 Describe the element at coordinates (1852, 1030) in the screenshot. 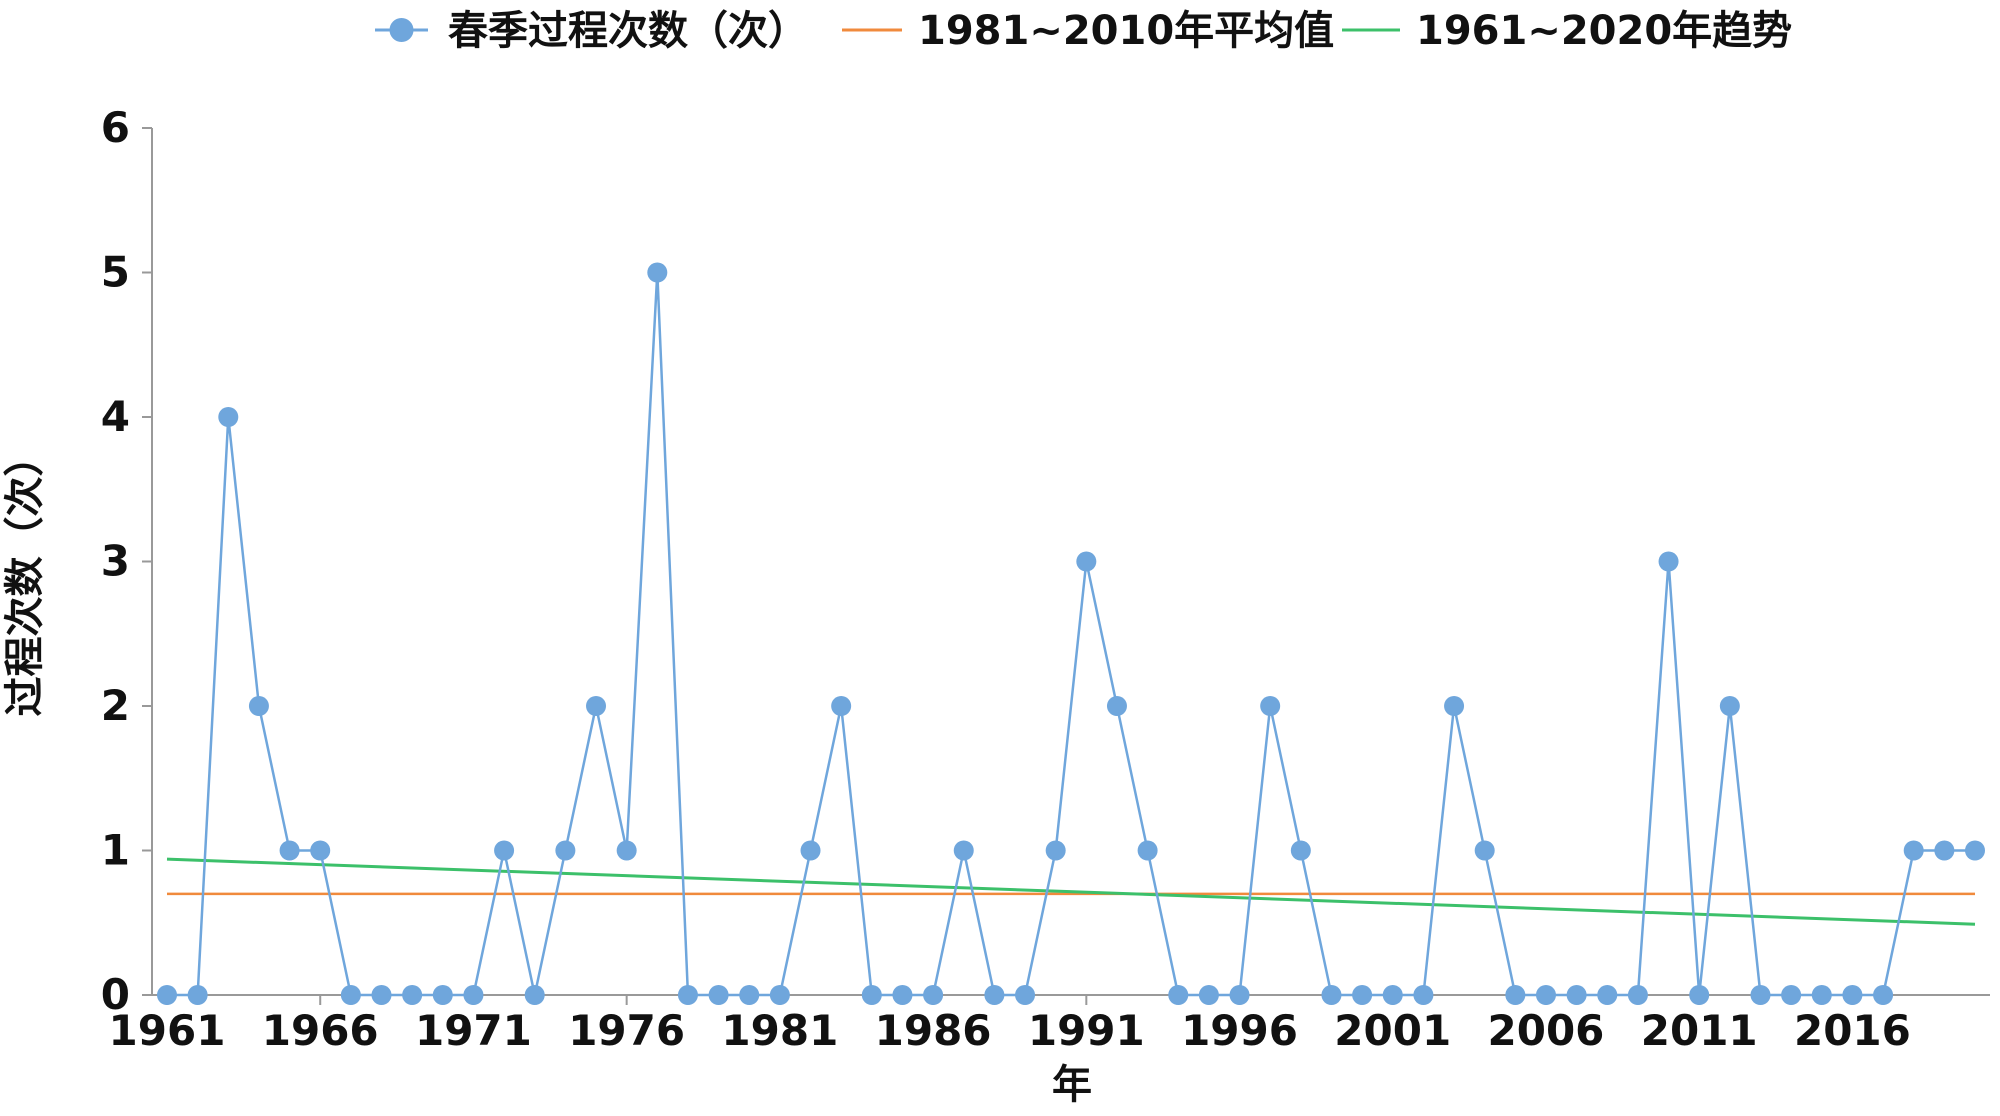

I see `x-tick-label: 2016` at that location.